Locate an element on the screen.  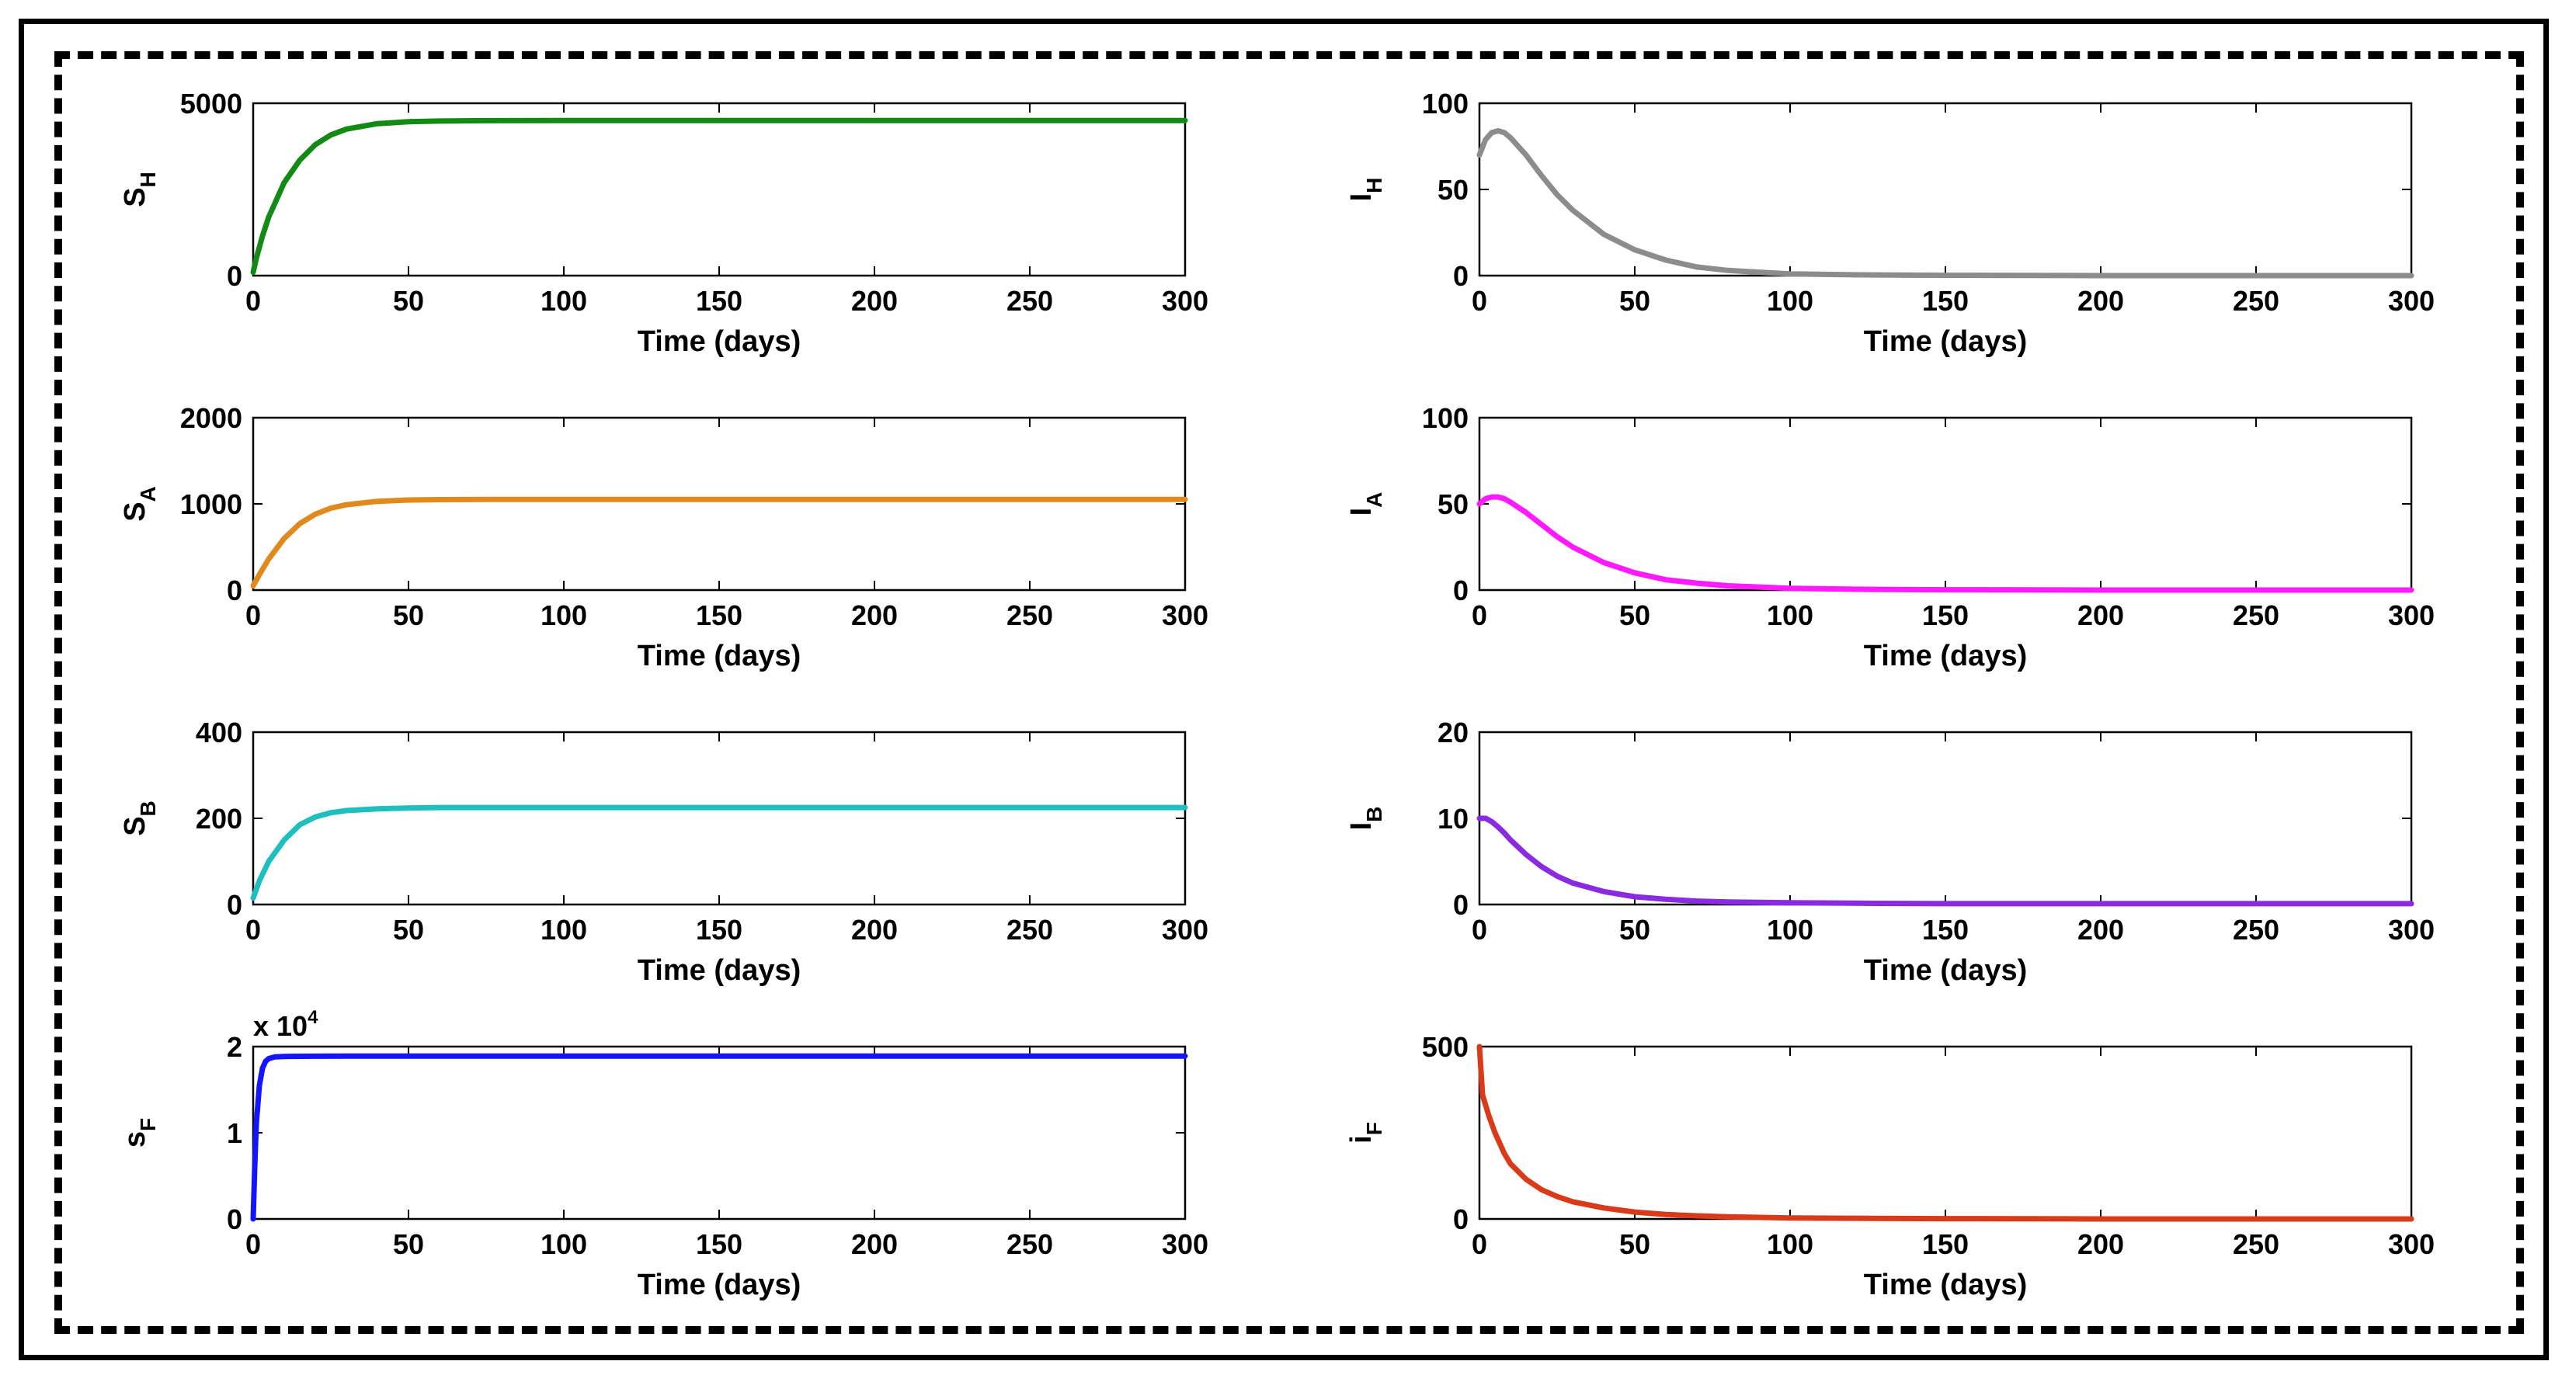
y-tick-label: 500 is located at coordinates (1445, 1047).